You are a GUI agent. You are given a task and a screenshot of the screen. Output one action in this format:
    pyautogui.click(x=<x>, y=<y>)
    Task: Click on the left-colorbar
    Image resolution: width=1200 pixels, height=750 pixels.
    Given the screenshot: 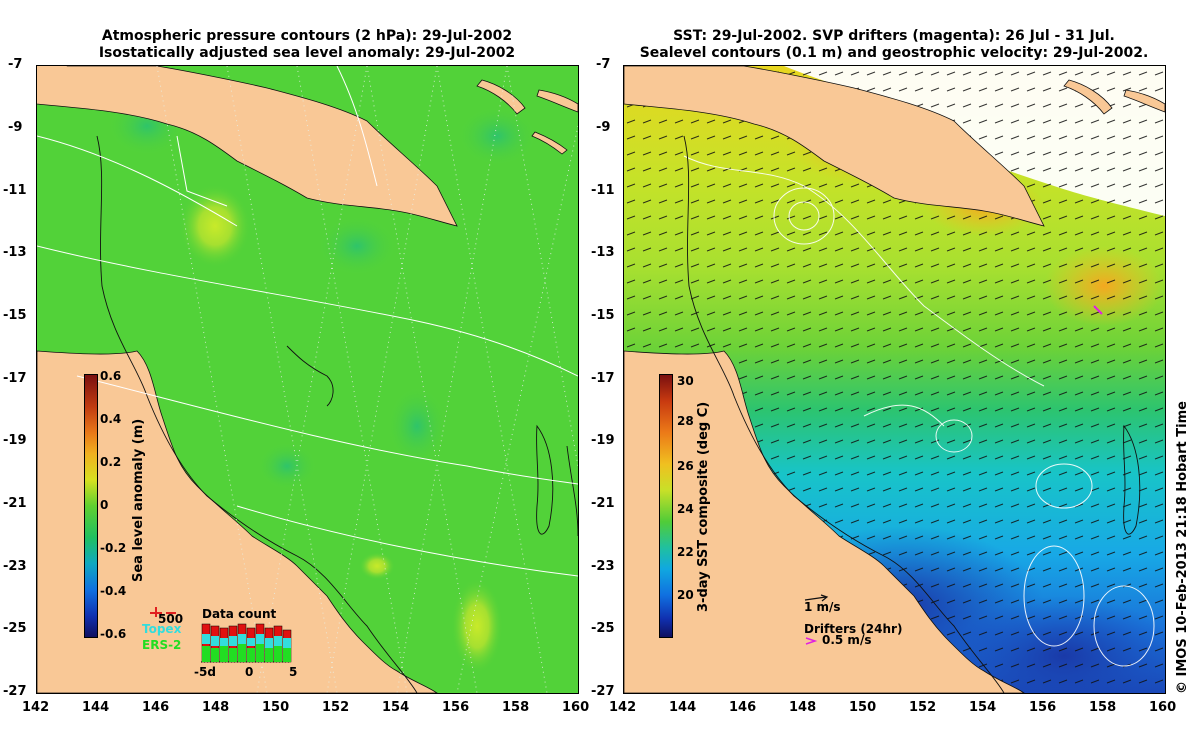 What is the action you would take?
    pyautogui.click(x=91, y=506)
    